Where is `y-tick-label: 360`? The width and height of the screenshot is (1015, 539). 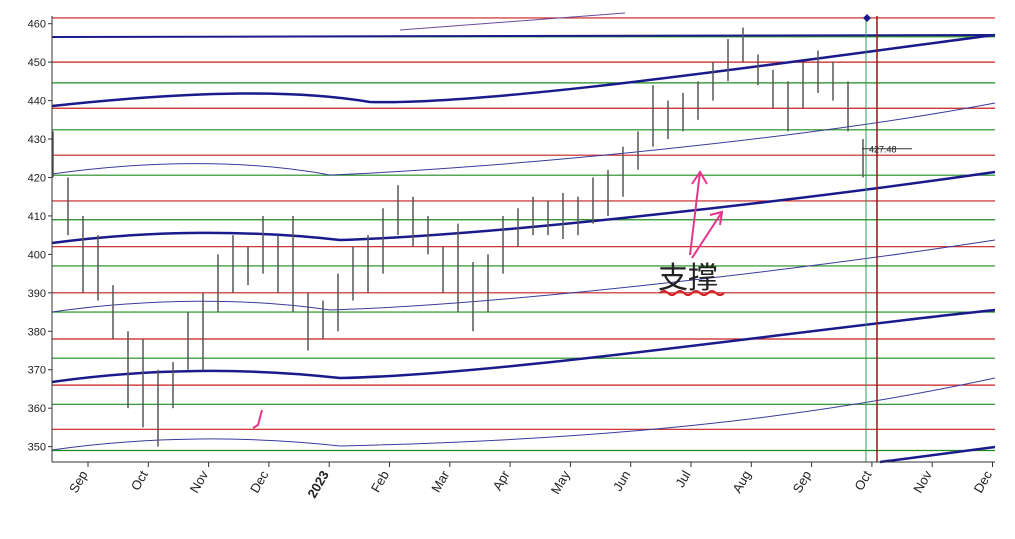
y-tick-label: 360 is located at coordinates (37, 409).